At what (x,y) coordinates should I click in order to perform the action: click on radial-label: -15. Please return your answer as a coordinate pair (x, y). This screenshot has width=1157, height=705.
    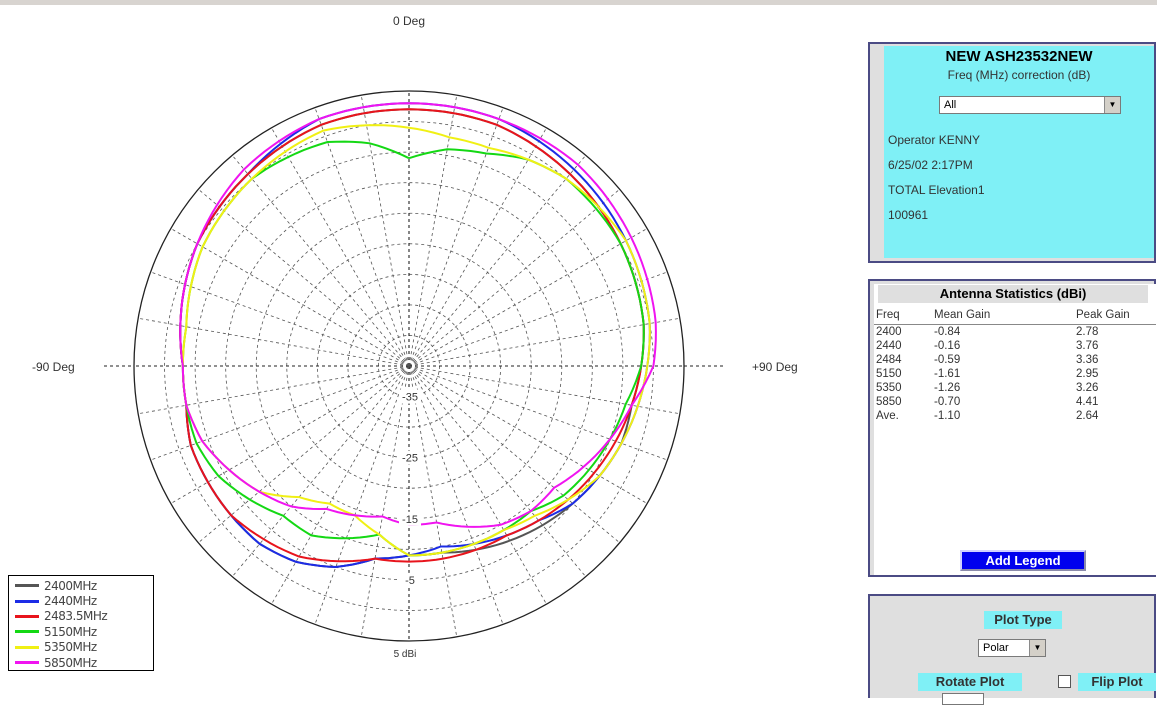
    Looking at the image, I should click on (410, 520).